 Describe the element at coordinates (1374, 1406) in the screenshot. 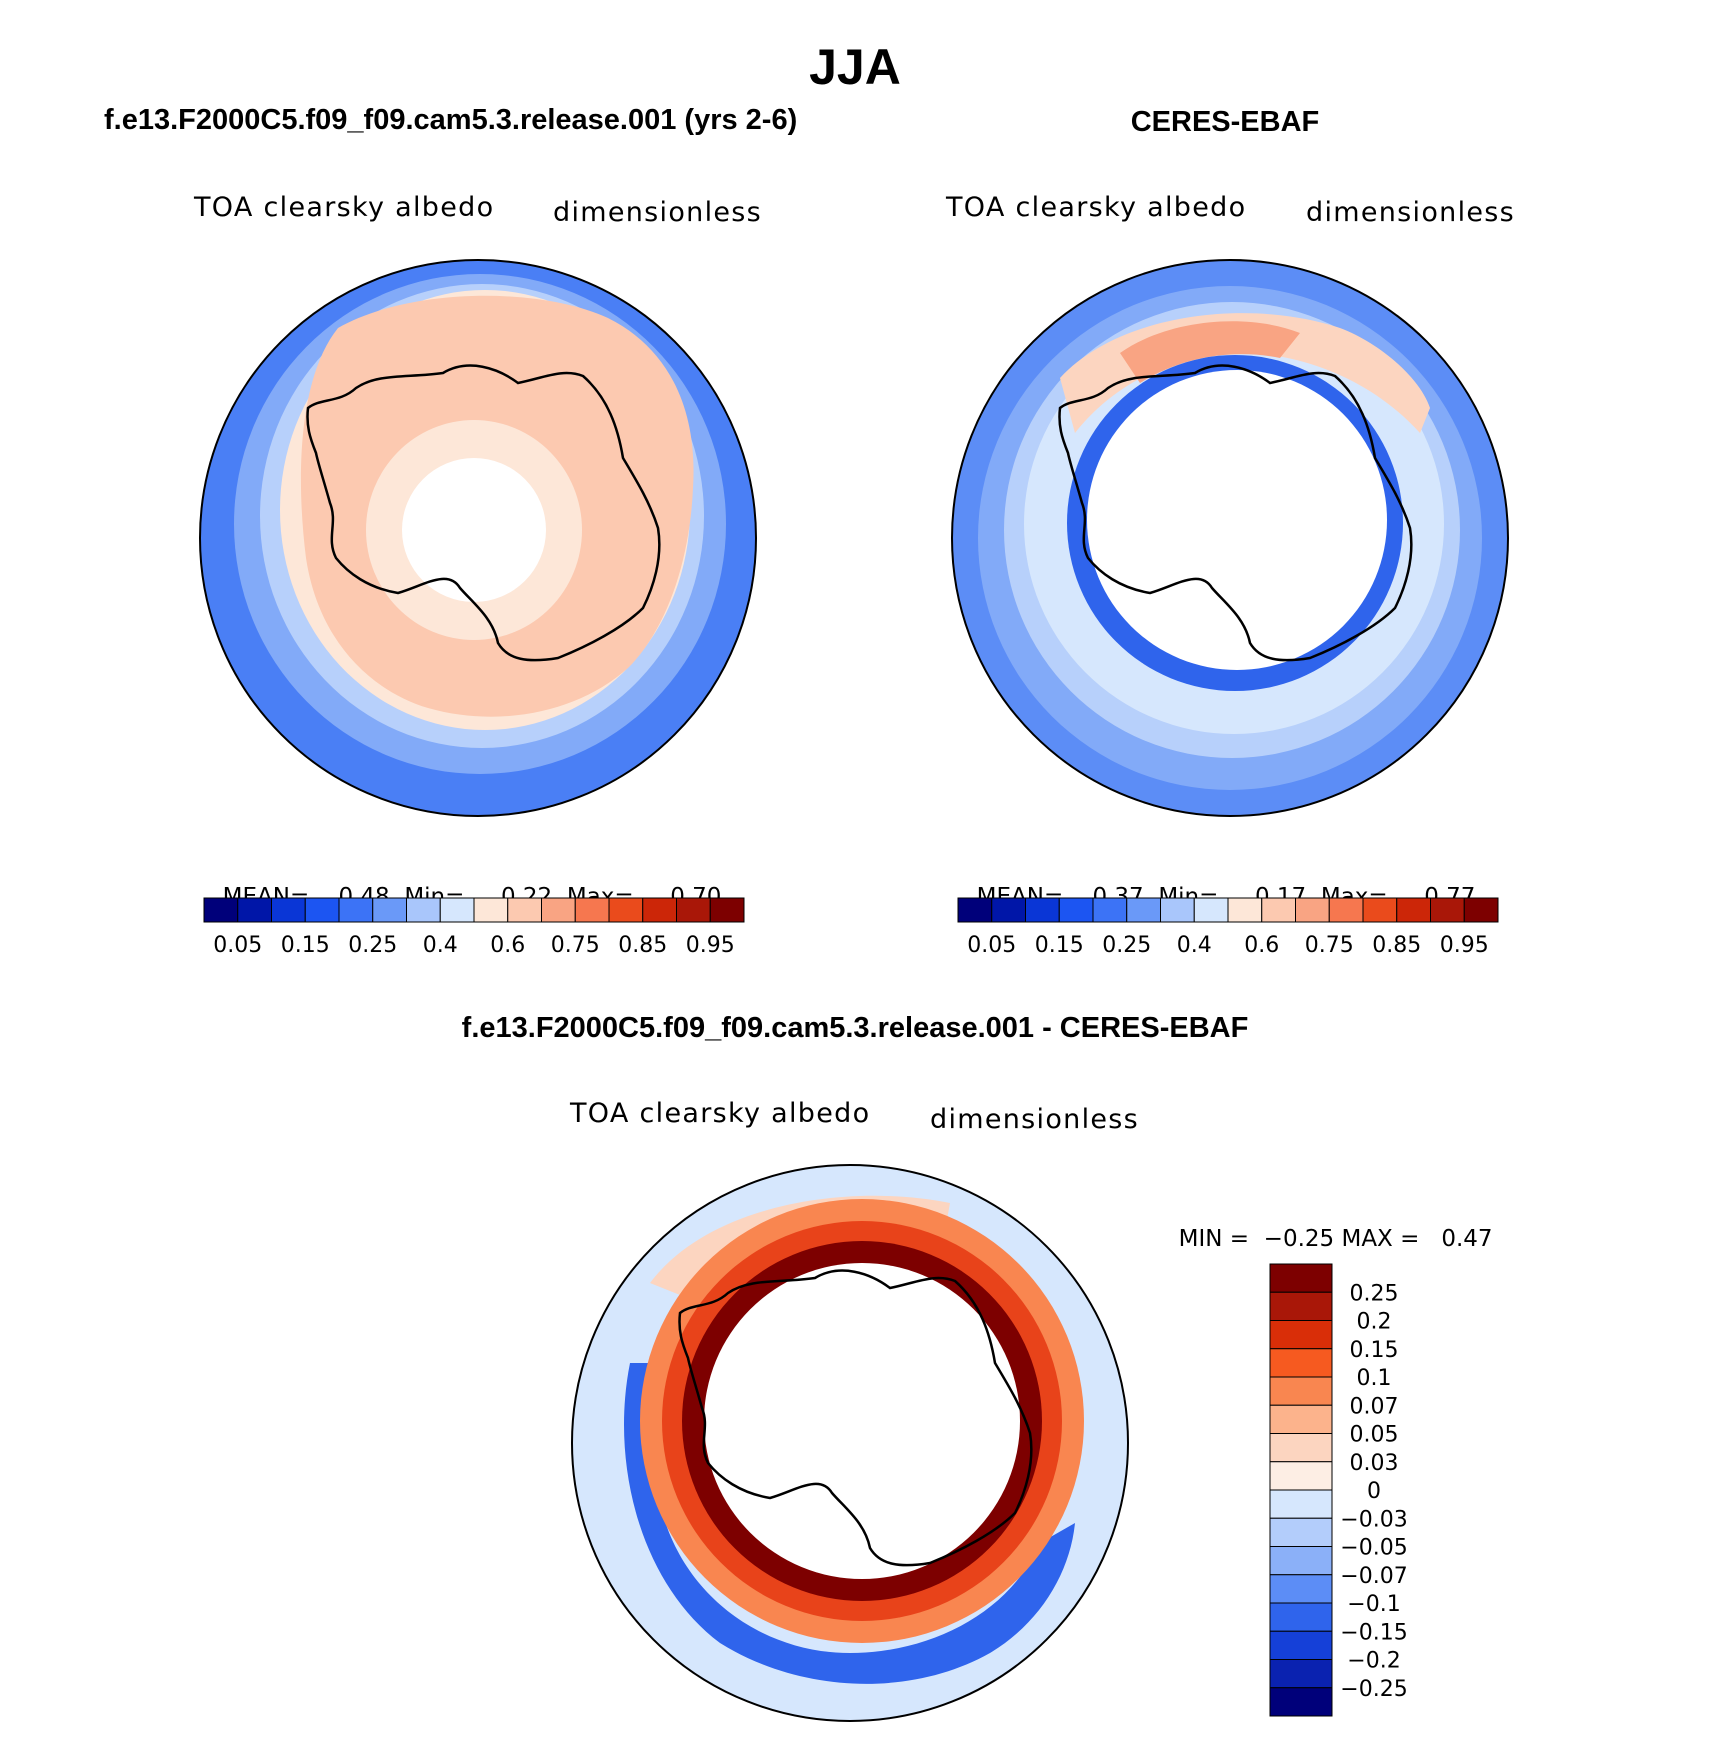

I see `colorbar-tick-label: 0.07` at that location.